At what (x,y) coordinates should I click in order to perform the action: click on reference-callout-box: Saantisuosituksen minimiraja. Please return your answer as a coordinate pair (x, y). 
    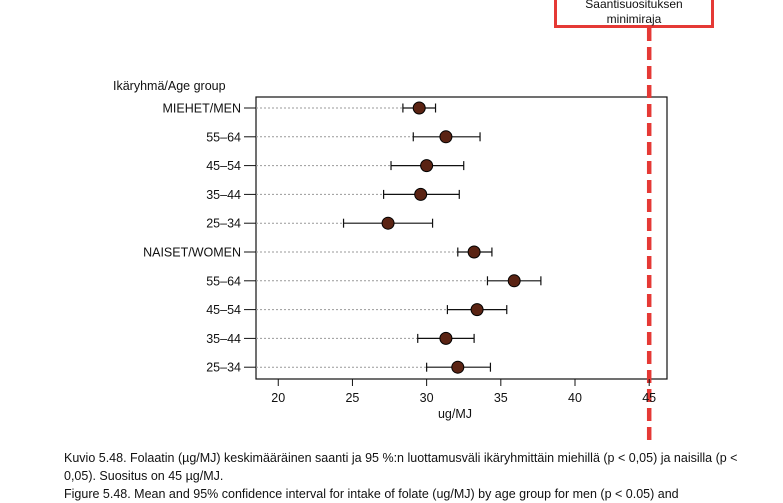
    Looking at the image, I should click on (634, 14).